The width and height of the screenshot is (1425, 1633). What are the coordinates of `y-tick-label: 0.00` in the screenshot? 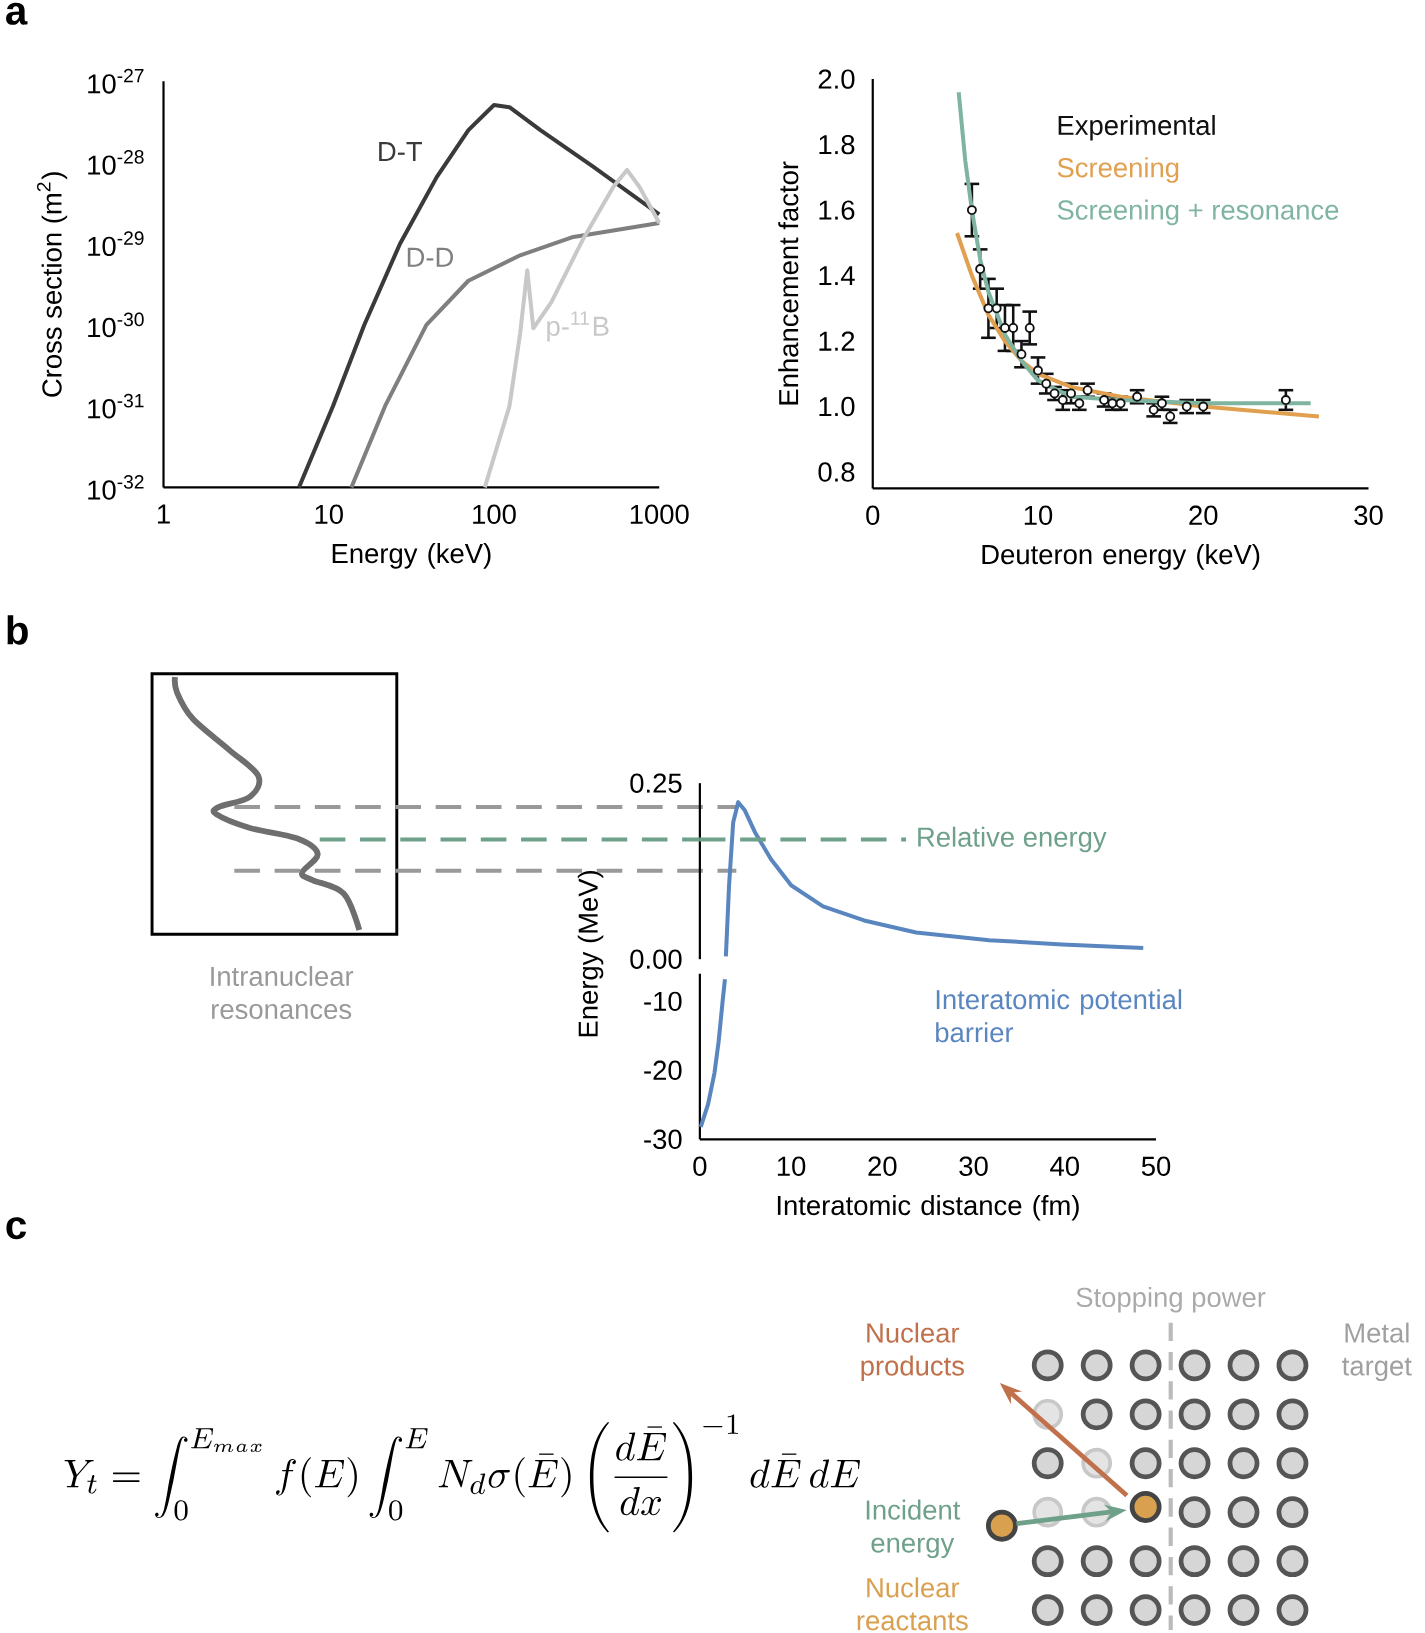 It's located at (656, 959).